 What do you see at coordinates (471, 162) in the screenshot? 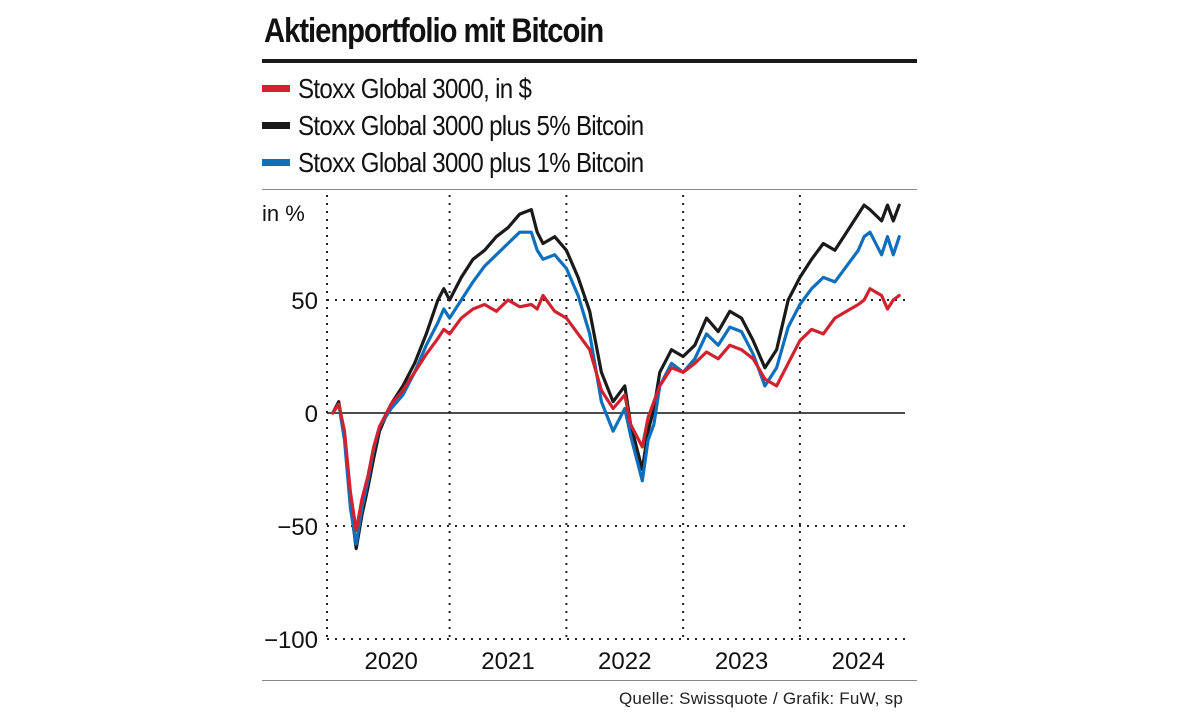
I see `legend-label: Stoxx Global 3000 plus 1% Bitcoin` at bounding box center [471, 162].